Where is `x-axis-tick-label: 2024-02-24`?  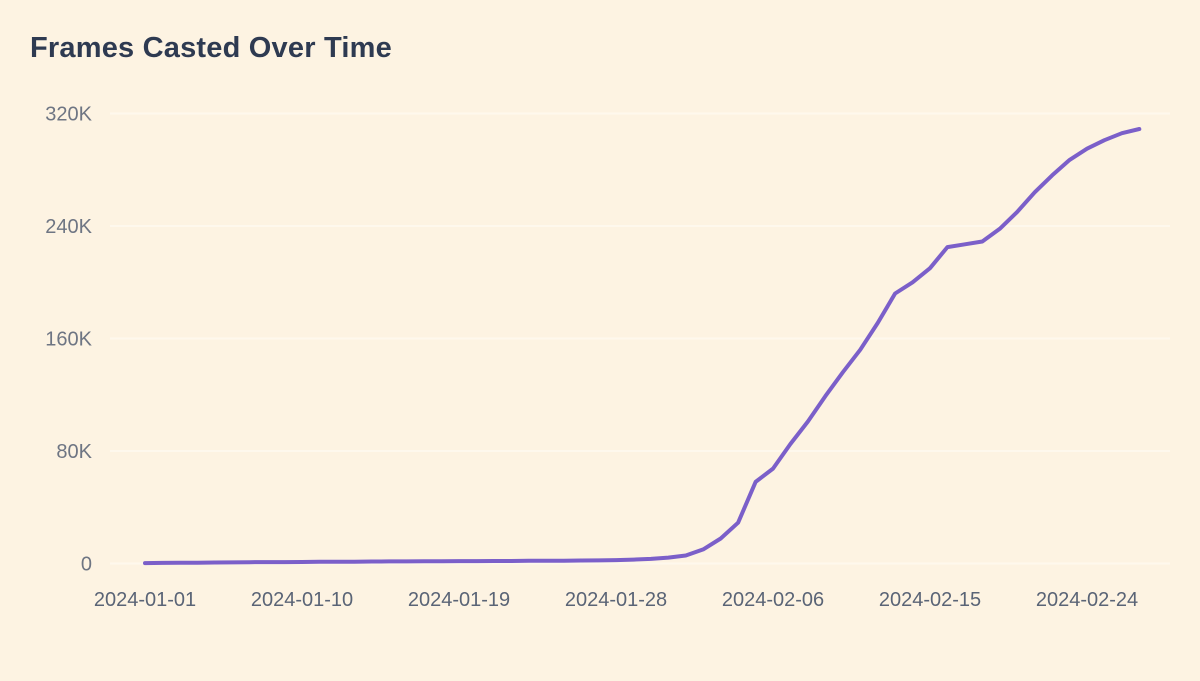 x-axis-tick-label: 2024-02-24 is located at coordinates (1087, 600).